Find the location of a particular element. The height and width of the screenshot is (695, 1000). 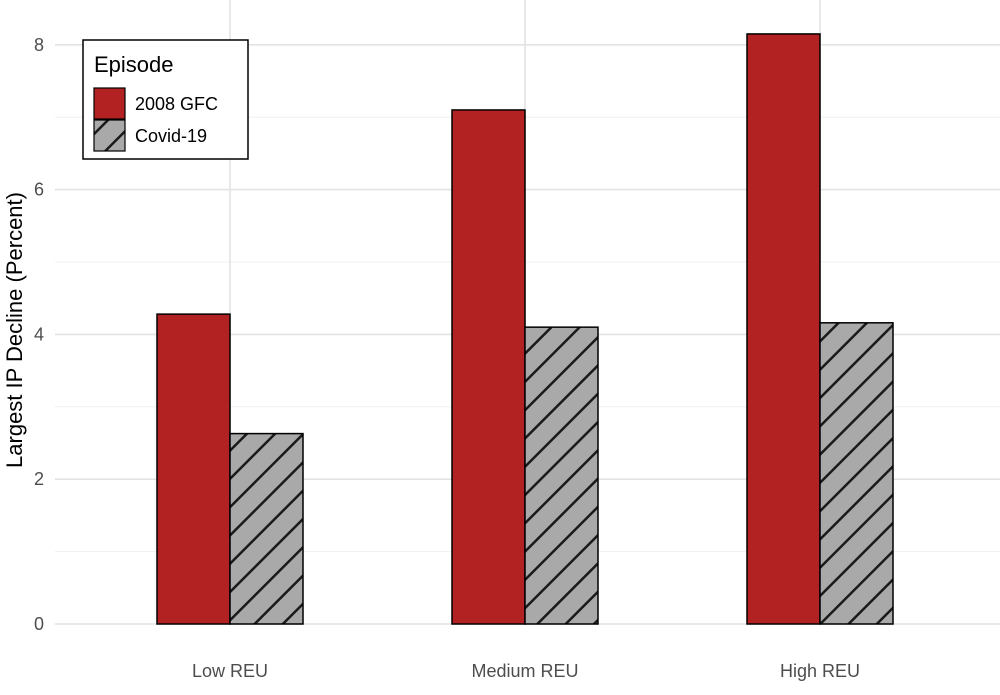

legend: Episode 2008 GFC Covid-19 is located at coordinates (165, 99).